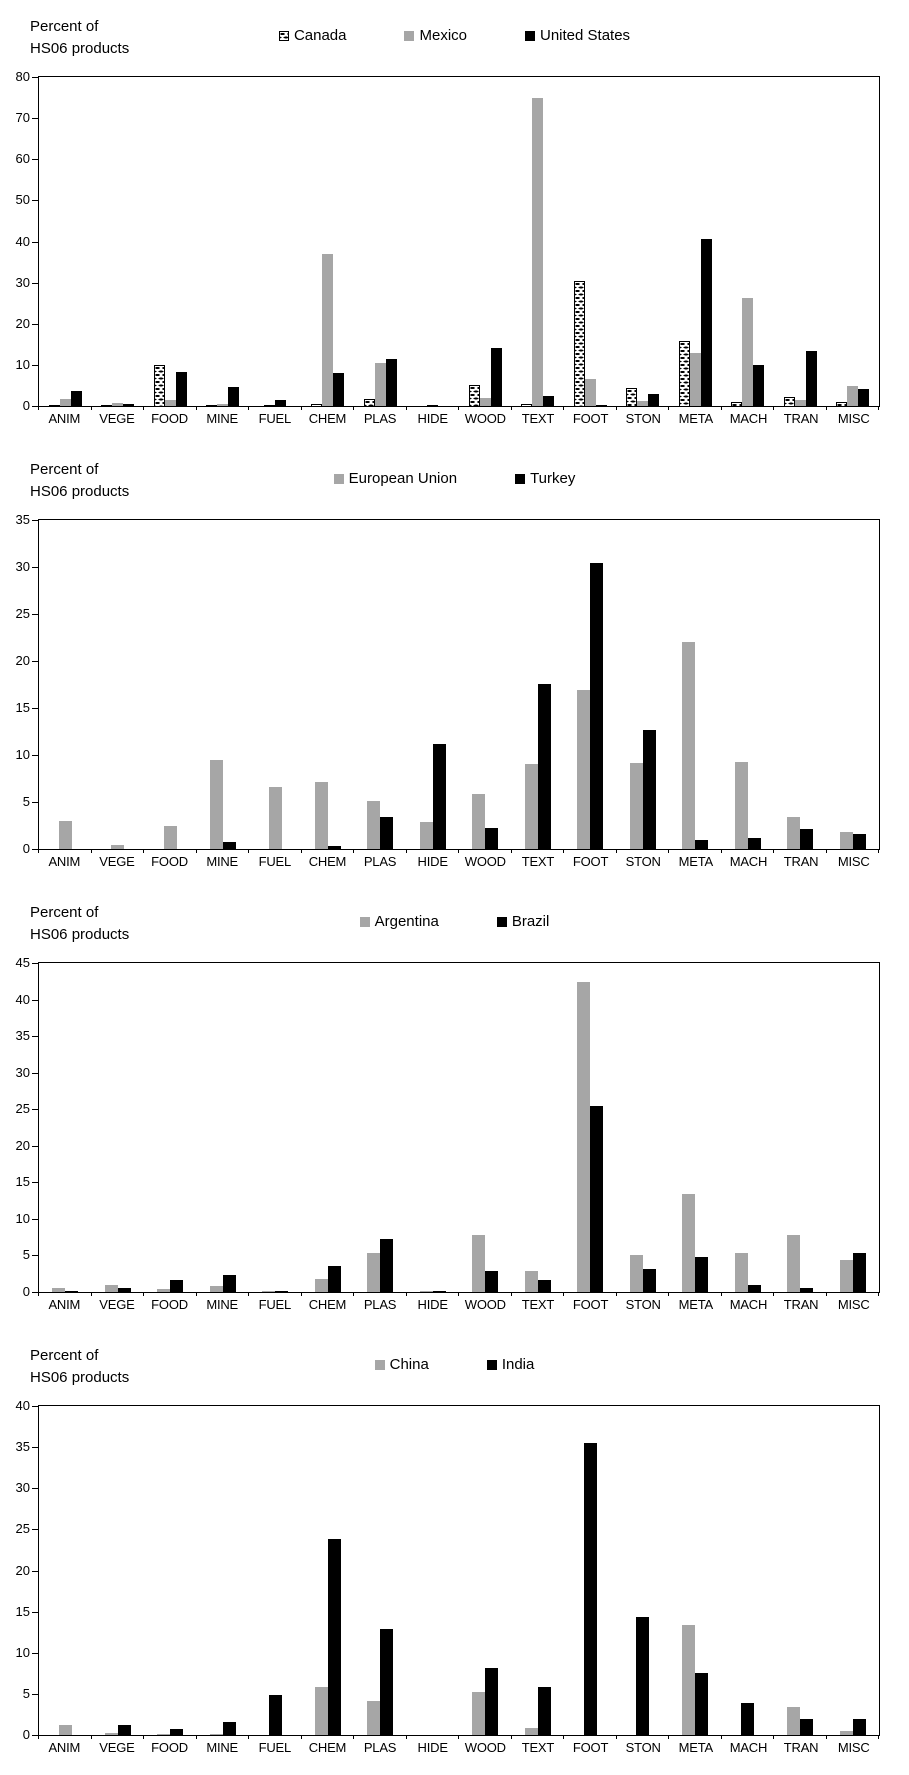 This screenshot has height=1775, width=909. I want to click on bar-turkey-tran, so click(807, 839).